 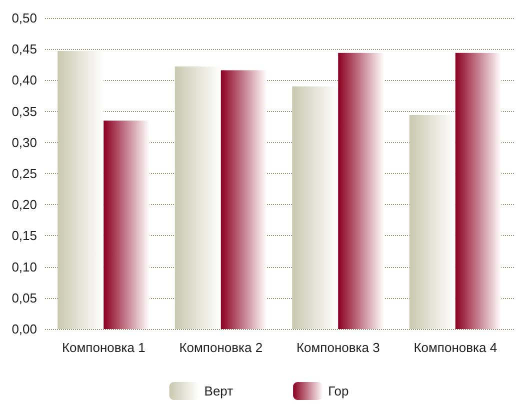 I want to click on y-tick-label: 0,40, so click(x=24, y=80).